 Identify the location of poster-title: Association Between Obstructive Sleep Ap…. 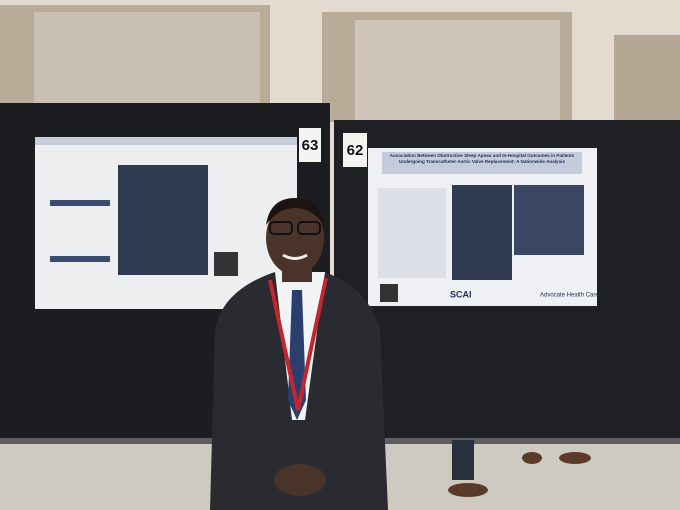
(482, 158).